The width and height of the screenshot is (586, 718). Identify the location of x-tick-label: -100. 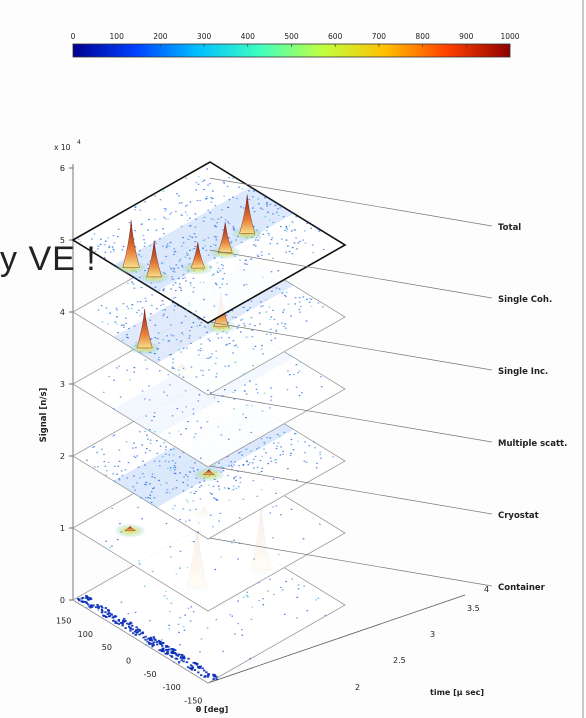
(172, 687).